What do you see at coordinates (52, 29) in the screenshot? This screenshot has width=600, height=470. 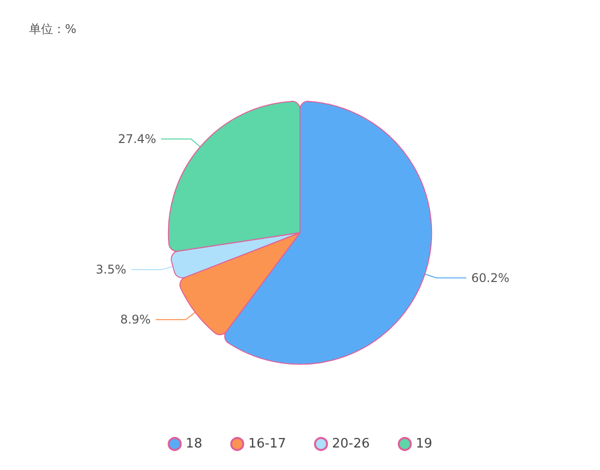 I see `chart-title: 单位：%` at bounding box center [52, 29].